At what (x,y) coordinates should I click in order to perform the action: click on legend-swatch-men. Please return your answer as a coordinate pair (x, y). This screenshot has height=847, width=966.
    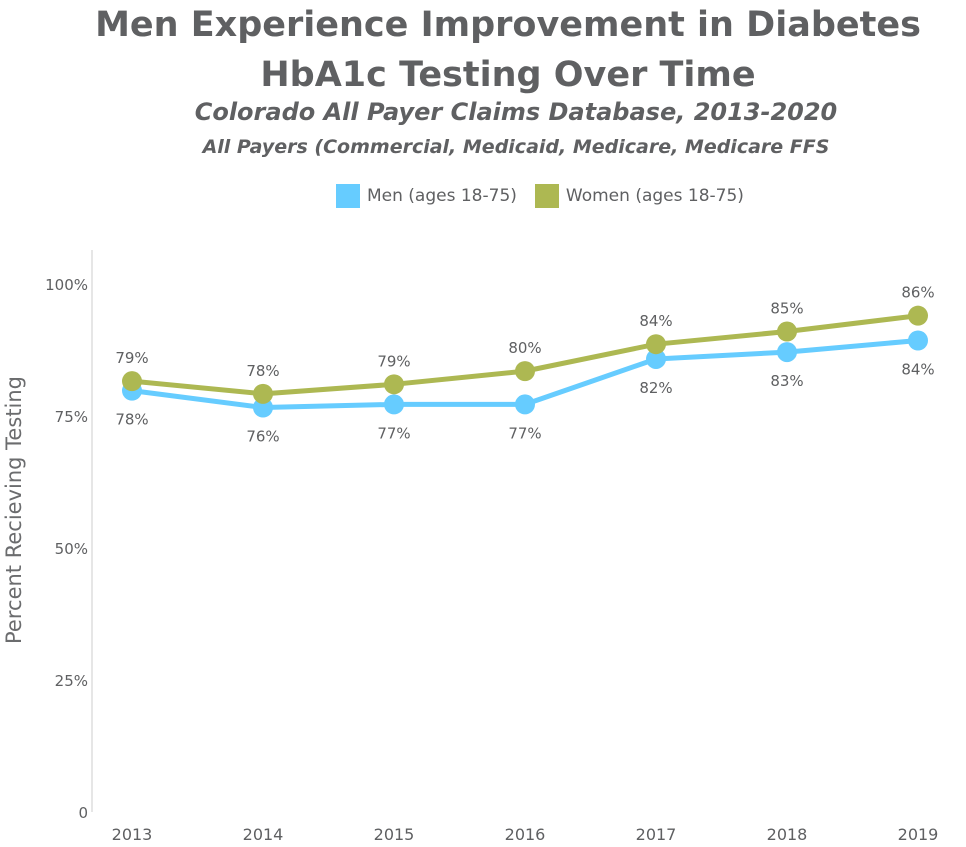
    Looking at the image, I should click on (348, 196).